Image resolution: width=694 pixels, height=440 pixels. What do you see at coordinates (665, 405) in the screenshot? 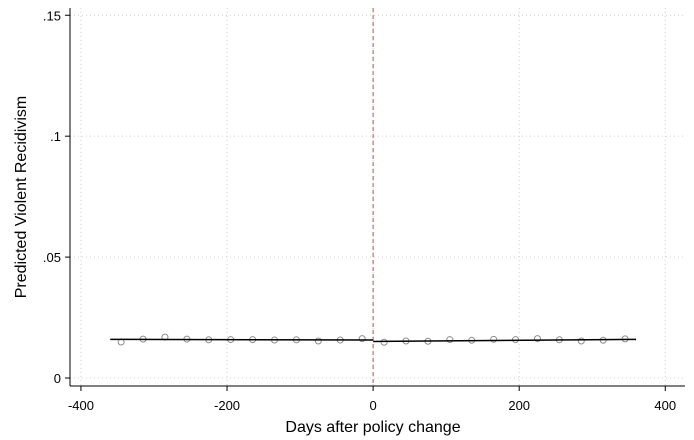
I see `x-tick-label: 400` at bounding box center [665, 405].